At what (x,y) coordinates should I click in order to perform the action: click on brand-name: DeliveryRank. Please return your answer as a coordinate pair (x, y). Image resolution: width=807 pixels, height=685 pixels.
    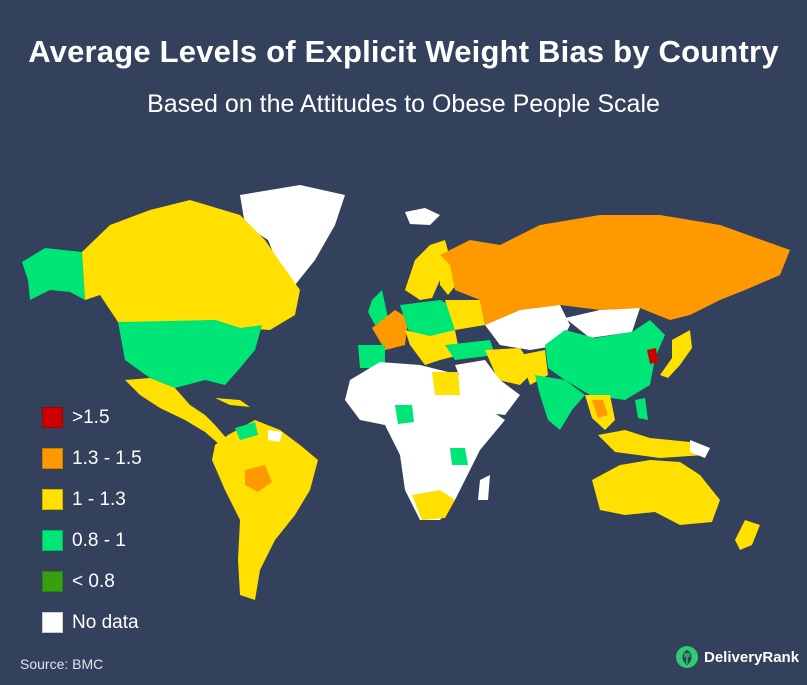
    Looking at the image, I should click on (752, 657).